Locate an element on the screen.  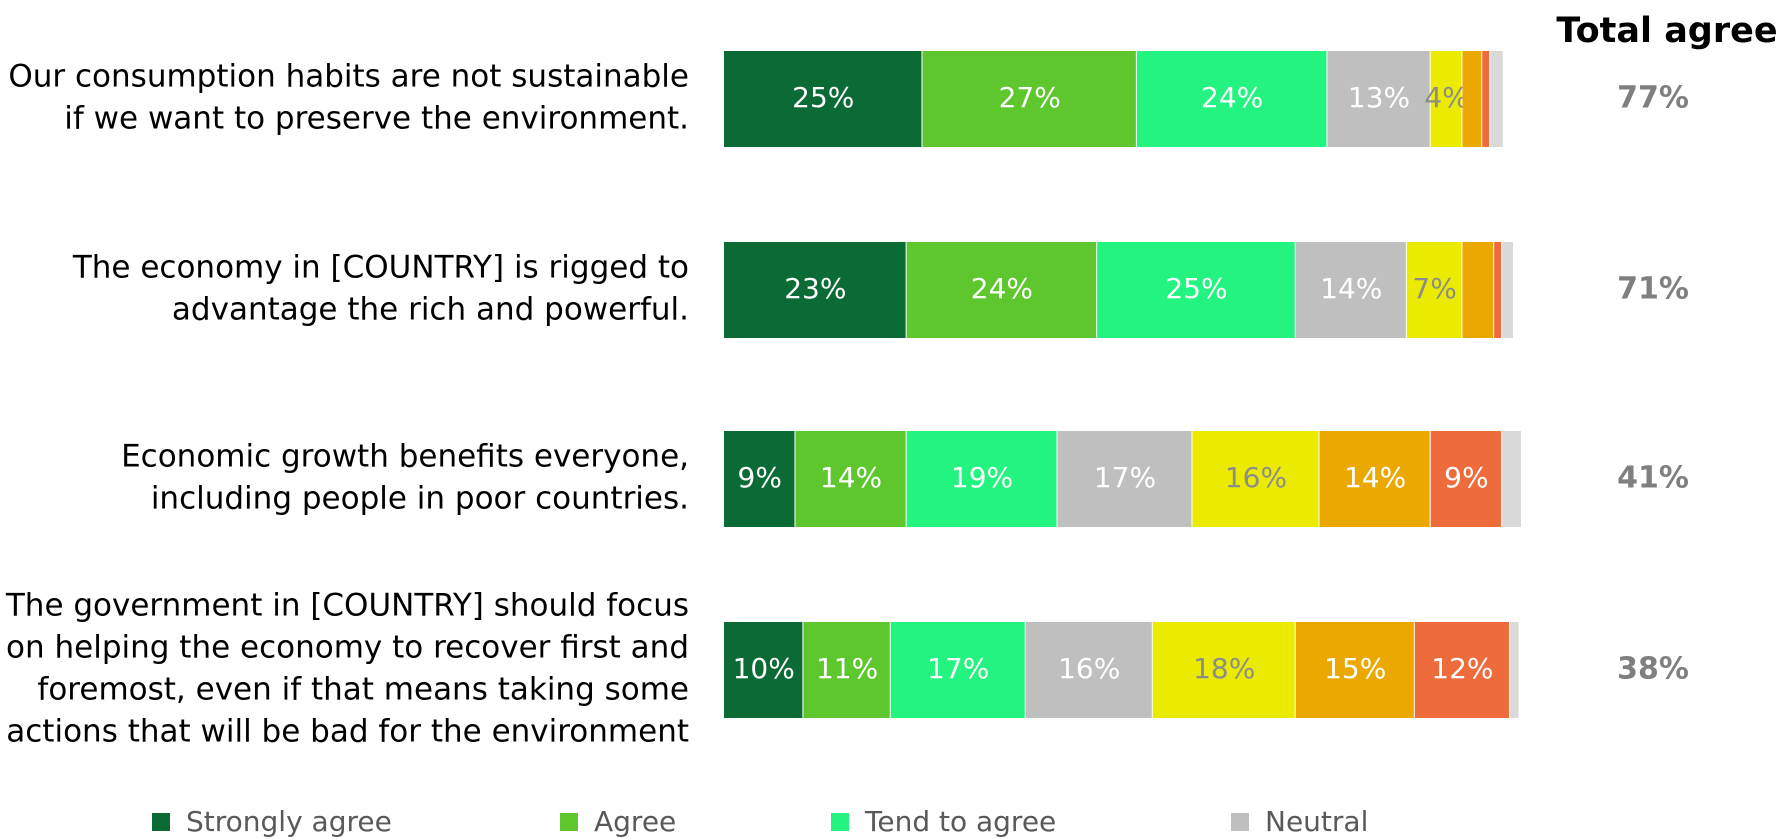
total-agree-value: 77% is located at coordinates (1653, 98).